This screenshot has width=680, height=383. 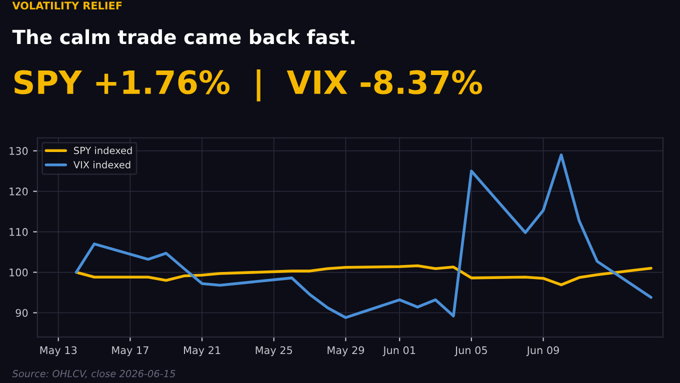 What do you see at coordinates (248, 85) in the screenshot?
I see `chart-subtitle: SPY +1.76% | VIX -8.37%` at bounding box center [248, 85].